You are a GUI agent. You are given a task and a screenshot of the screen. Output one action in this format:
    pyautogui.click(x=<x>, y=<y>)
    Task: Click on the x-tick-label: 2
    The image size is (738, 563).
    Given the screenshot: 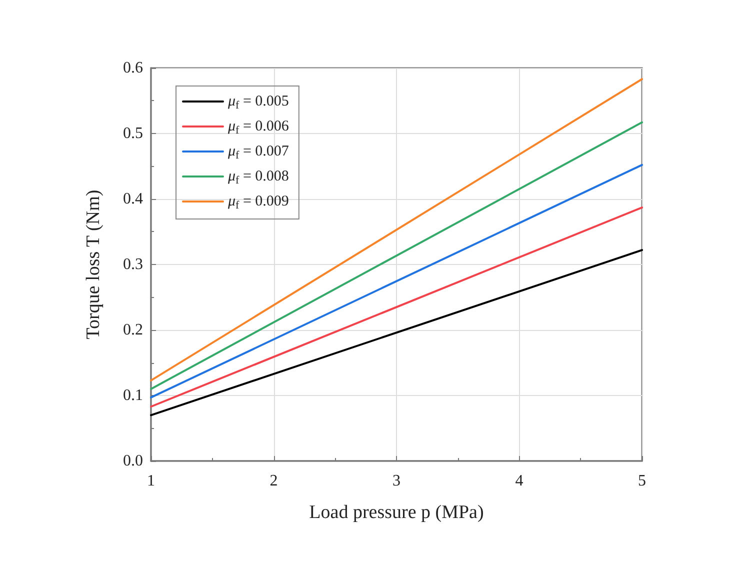 What is the action you would take?
    pyautogui.click(x=274, y=481)
    